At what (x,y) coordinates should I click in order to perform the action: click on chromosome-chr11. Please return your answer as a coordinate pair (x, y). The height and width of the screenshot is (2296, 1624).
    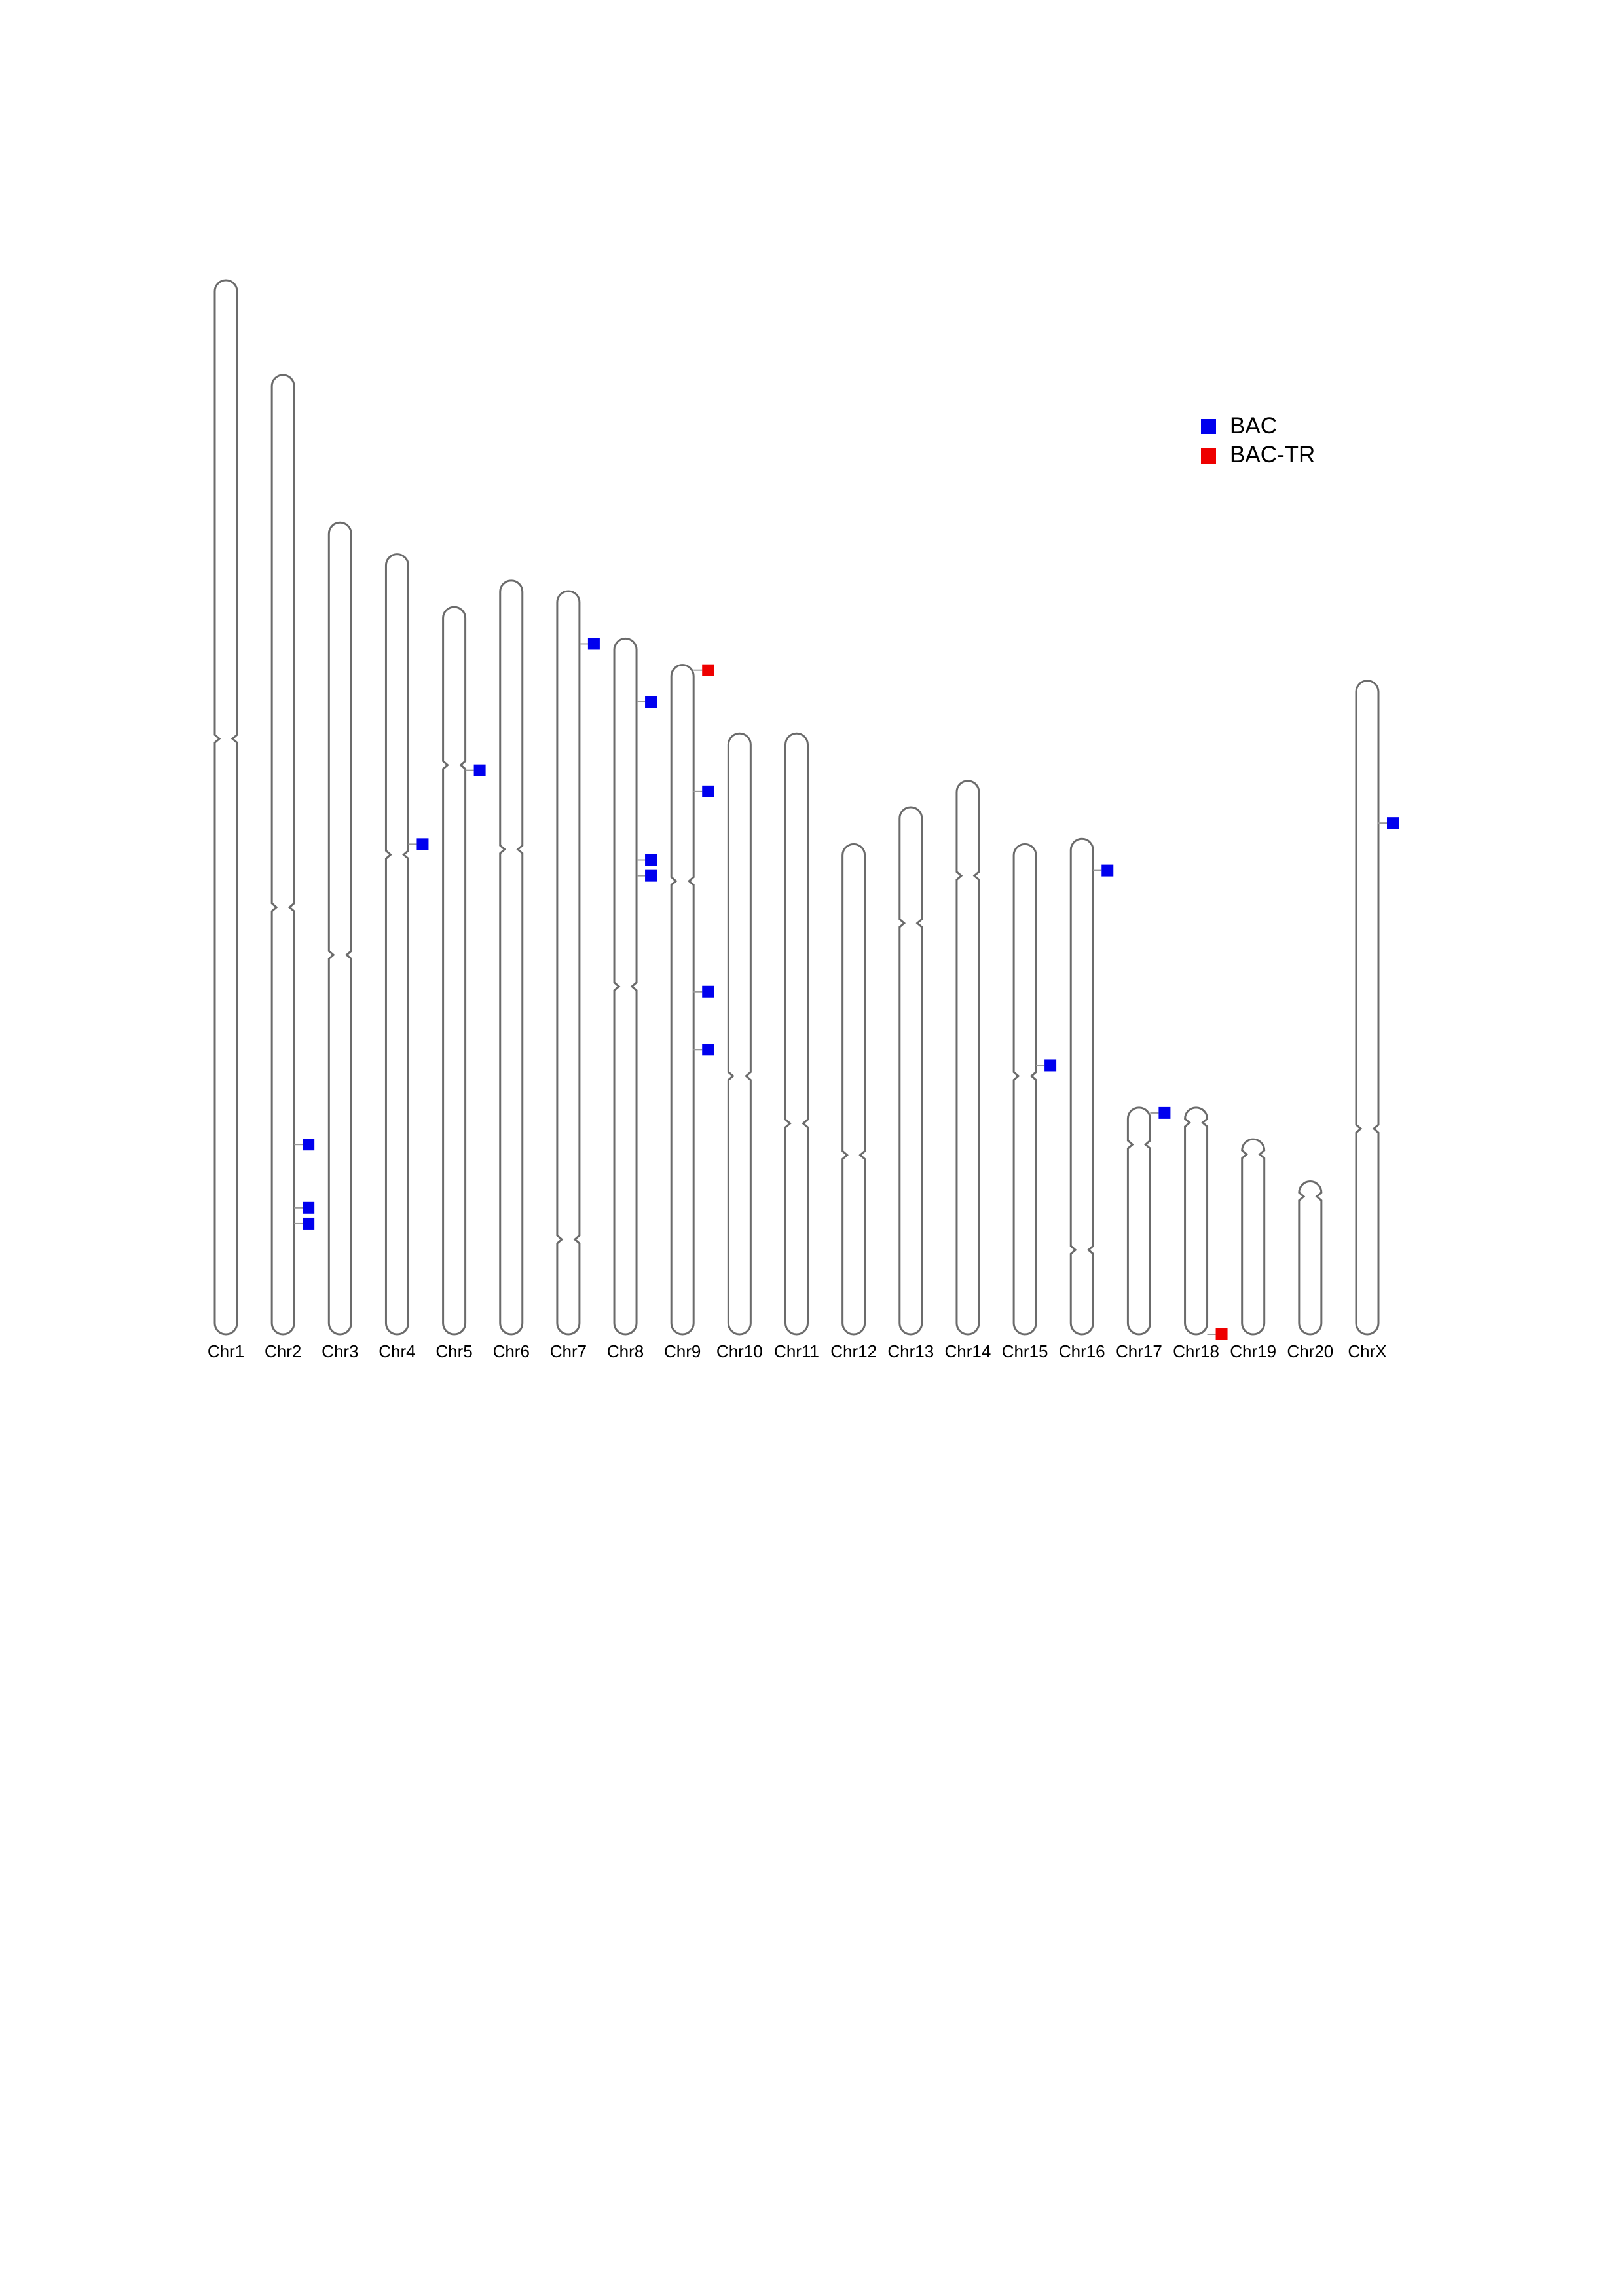
    Looking at the image, I should click on (796, 1034).